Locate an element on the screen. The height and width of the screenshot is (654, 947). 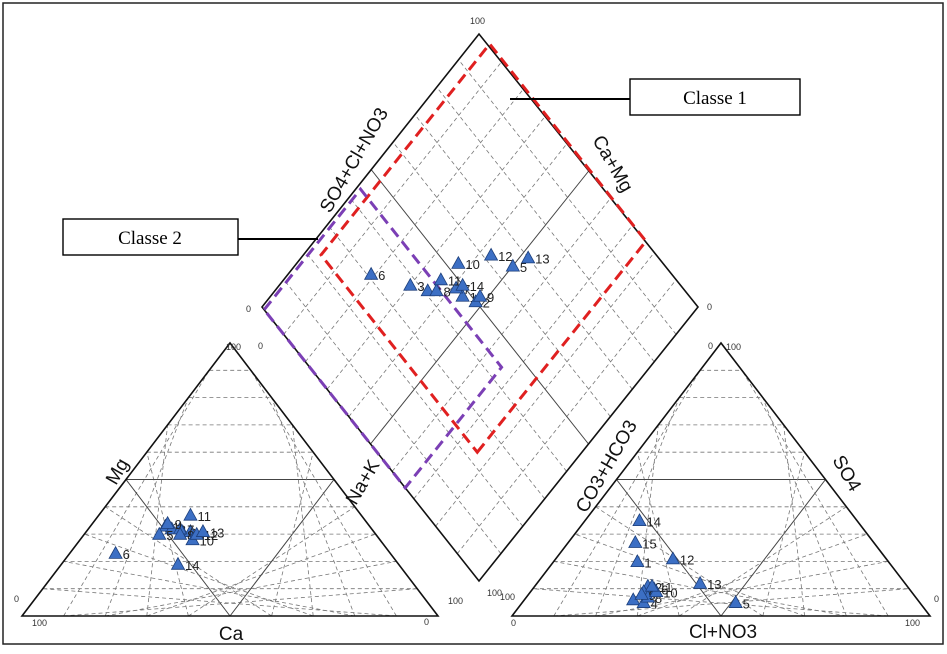
tick-diamond-left: 0 is located at coordinates (248, 309).